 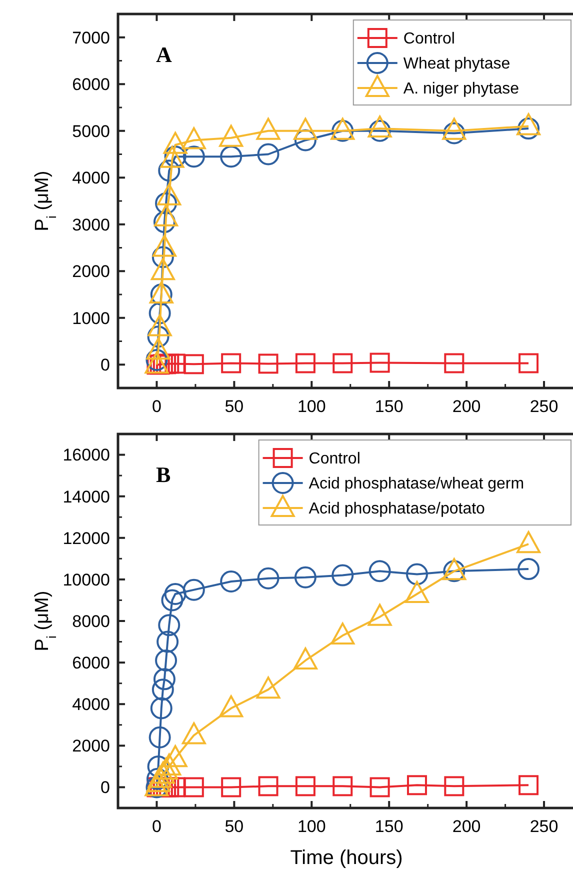 What do you see at coordinates (416, 484) in the screenshot?
I see `legend-label: Acid phosphatase/wheat germ` at bounding box center [416, 484].